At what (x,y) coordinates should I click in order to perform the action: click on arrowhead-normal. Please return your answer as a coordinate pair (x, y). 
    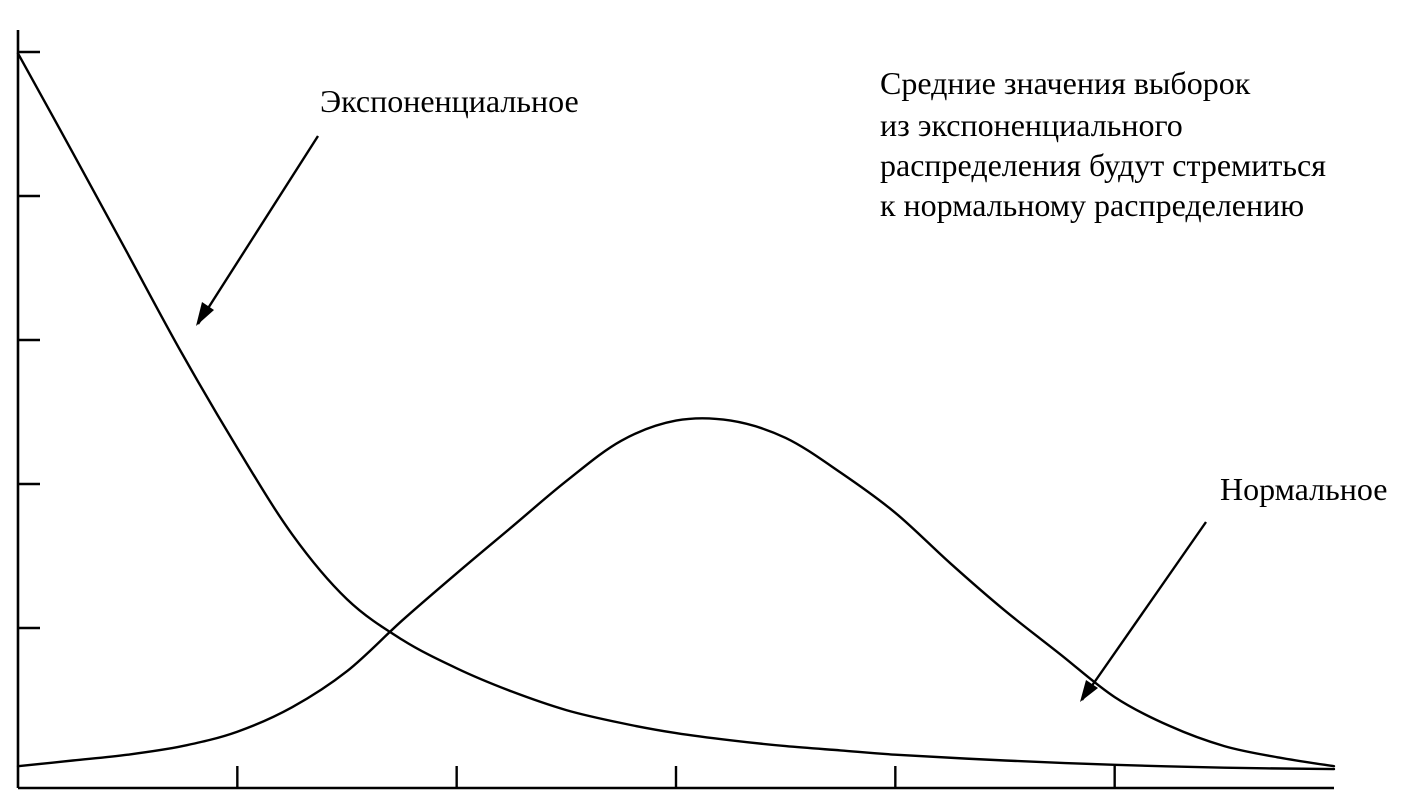
    Looking at the image, I should click on (1089, 691).